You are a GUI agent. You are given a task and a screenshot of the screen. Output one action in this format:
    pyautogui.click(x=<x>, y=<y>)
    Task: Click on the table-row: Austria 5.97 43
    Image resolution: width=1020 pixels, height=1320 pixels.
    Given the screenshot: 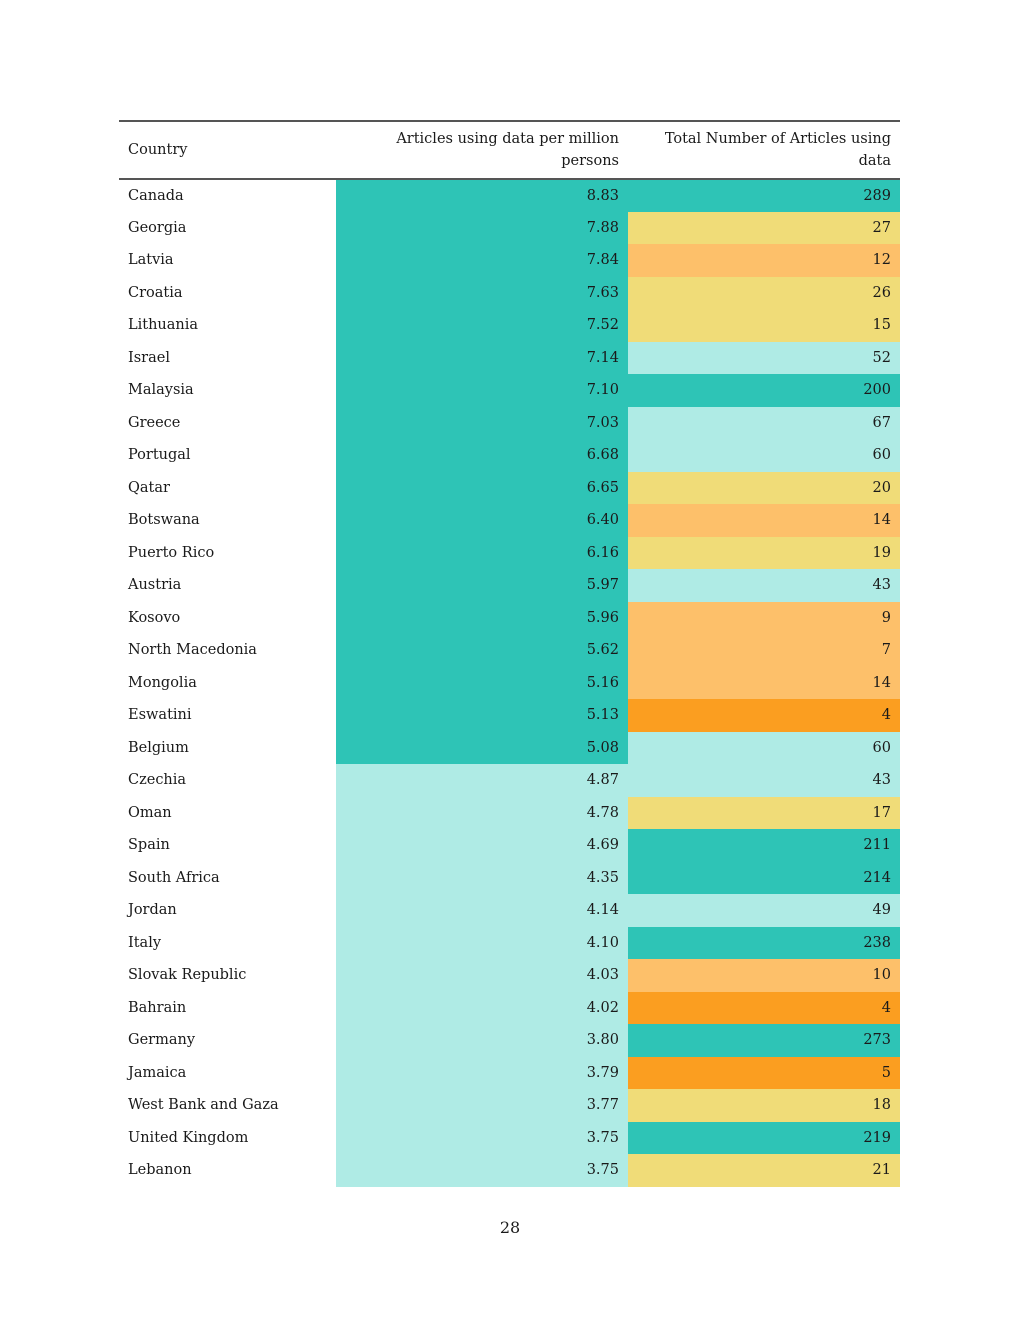 What is the action you would take?
    pyautogui.click(x=509, y=585)
    